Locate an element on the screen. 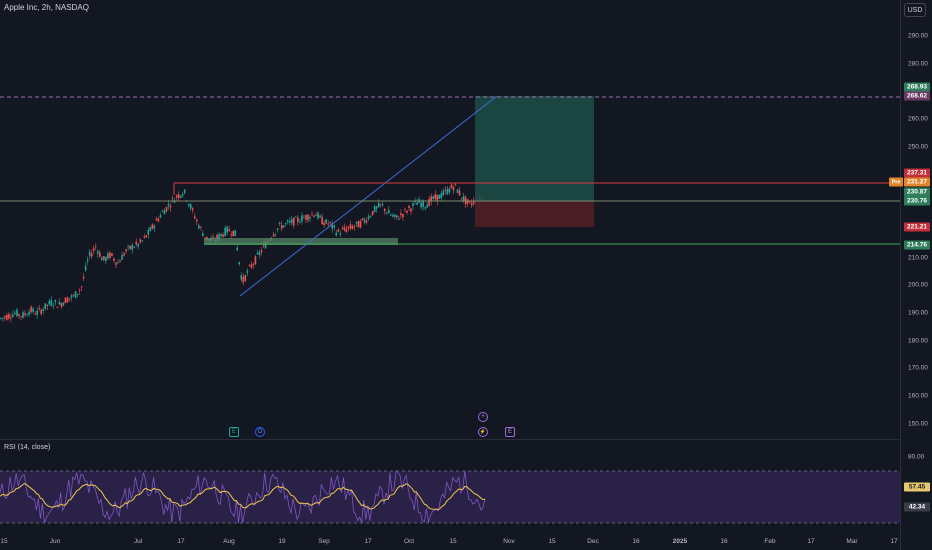 The image size is (932, 550). rsi-ma-value-tag: 57.45 is located at coordinates (917, 487).